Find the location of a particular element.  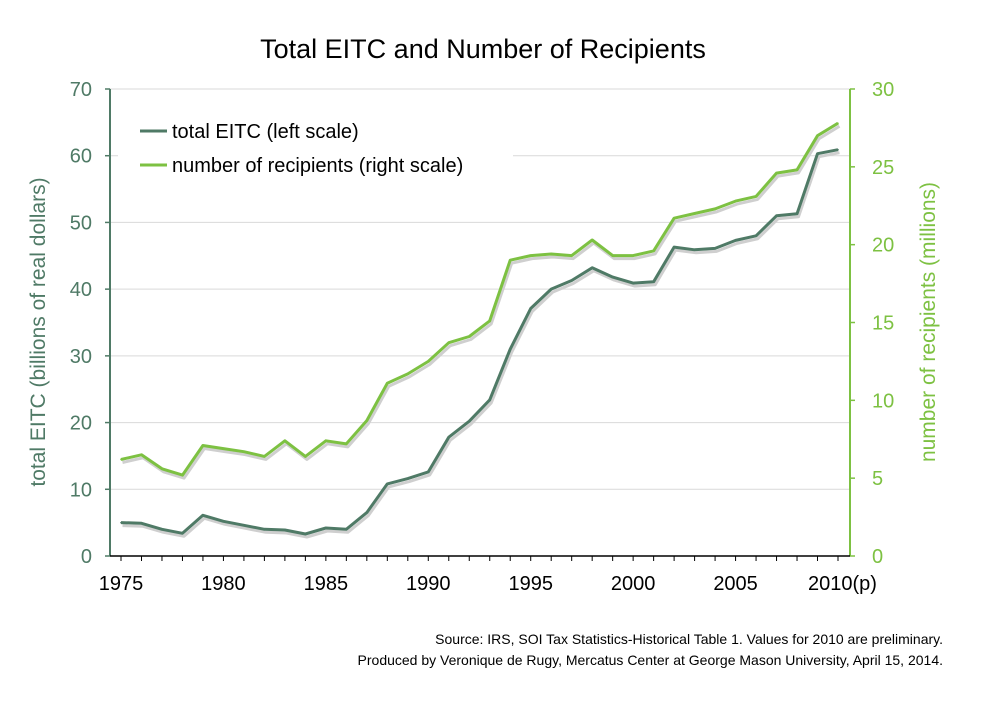

x-tick-label: 2000 is located at coordinates (633, 584).